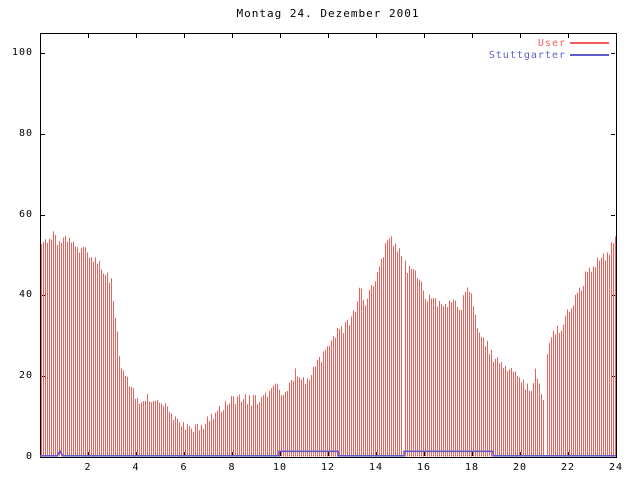  What do you see at coordinates (527, 55) in the screenshot?
I see `legend-stuttgarter-label: Stuttgarter` at bounding box center [527, 55].